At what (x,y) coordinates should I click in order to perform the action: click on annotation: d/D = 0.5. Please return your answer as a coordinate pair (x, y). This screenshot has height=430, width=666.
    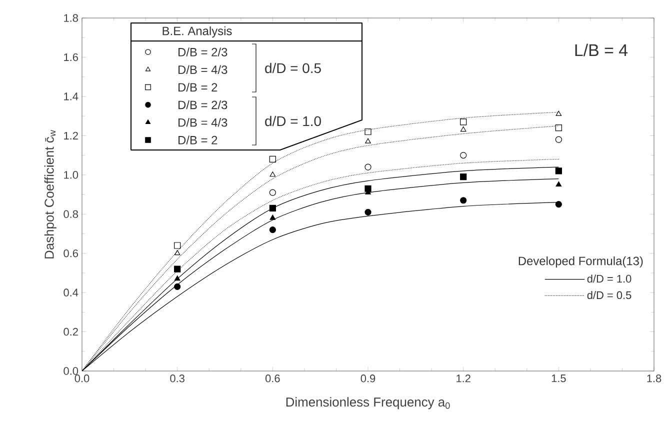
    Looking at the image, I should click on (293, 68).